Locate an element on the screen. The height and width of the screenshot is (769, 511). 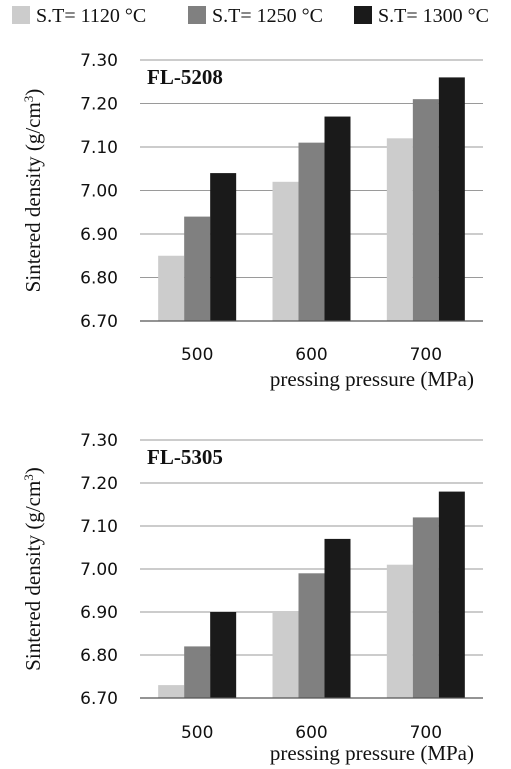
legend-label: S.T= 1250 °C is located at coordinates (267, 16).